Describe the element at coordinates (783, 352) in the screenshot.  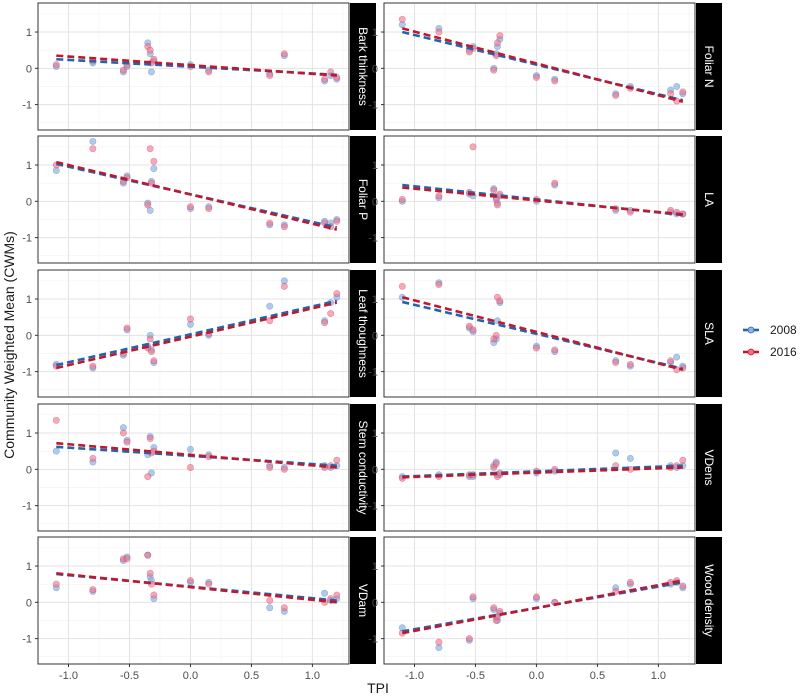
I see `legend-label: 2016` at that location.